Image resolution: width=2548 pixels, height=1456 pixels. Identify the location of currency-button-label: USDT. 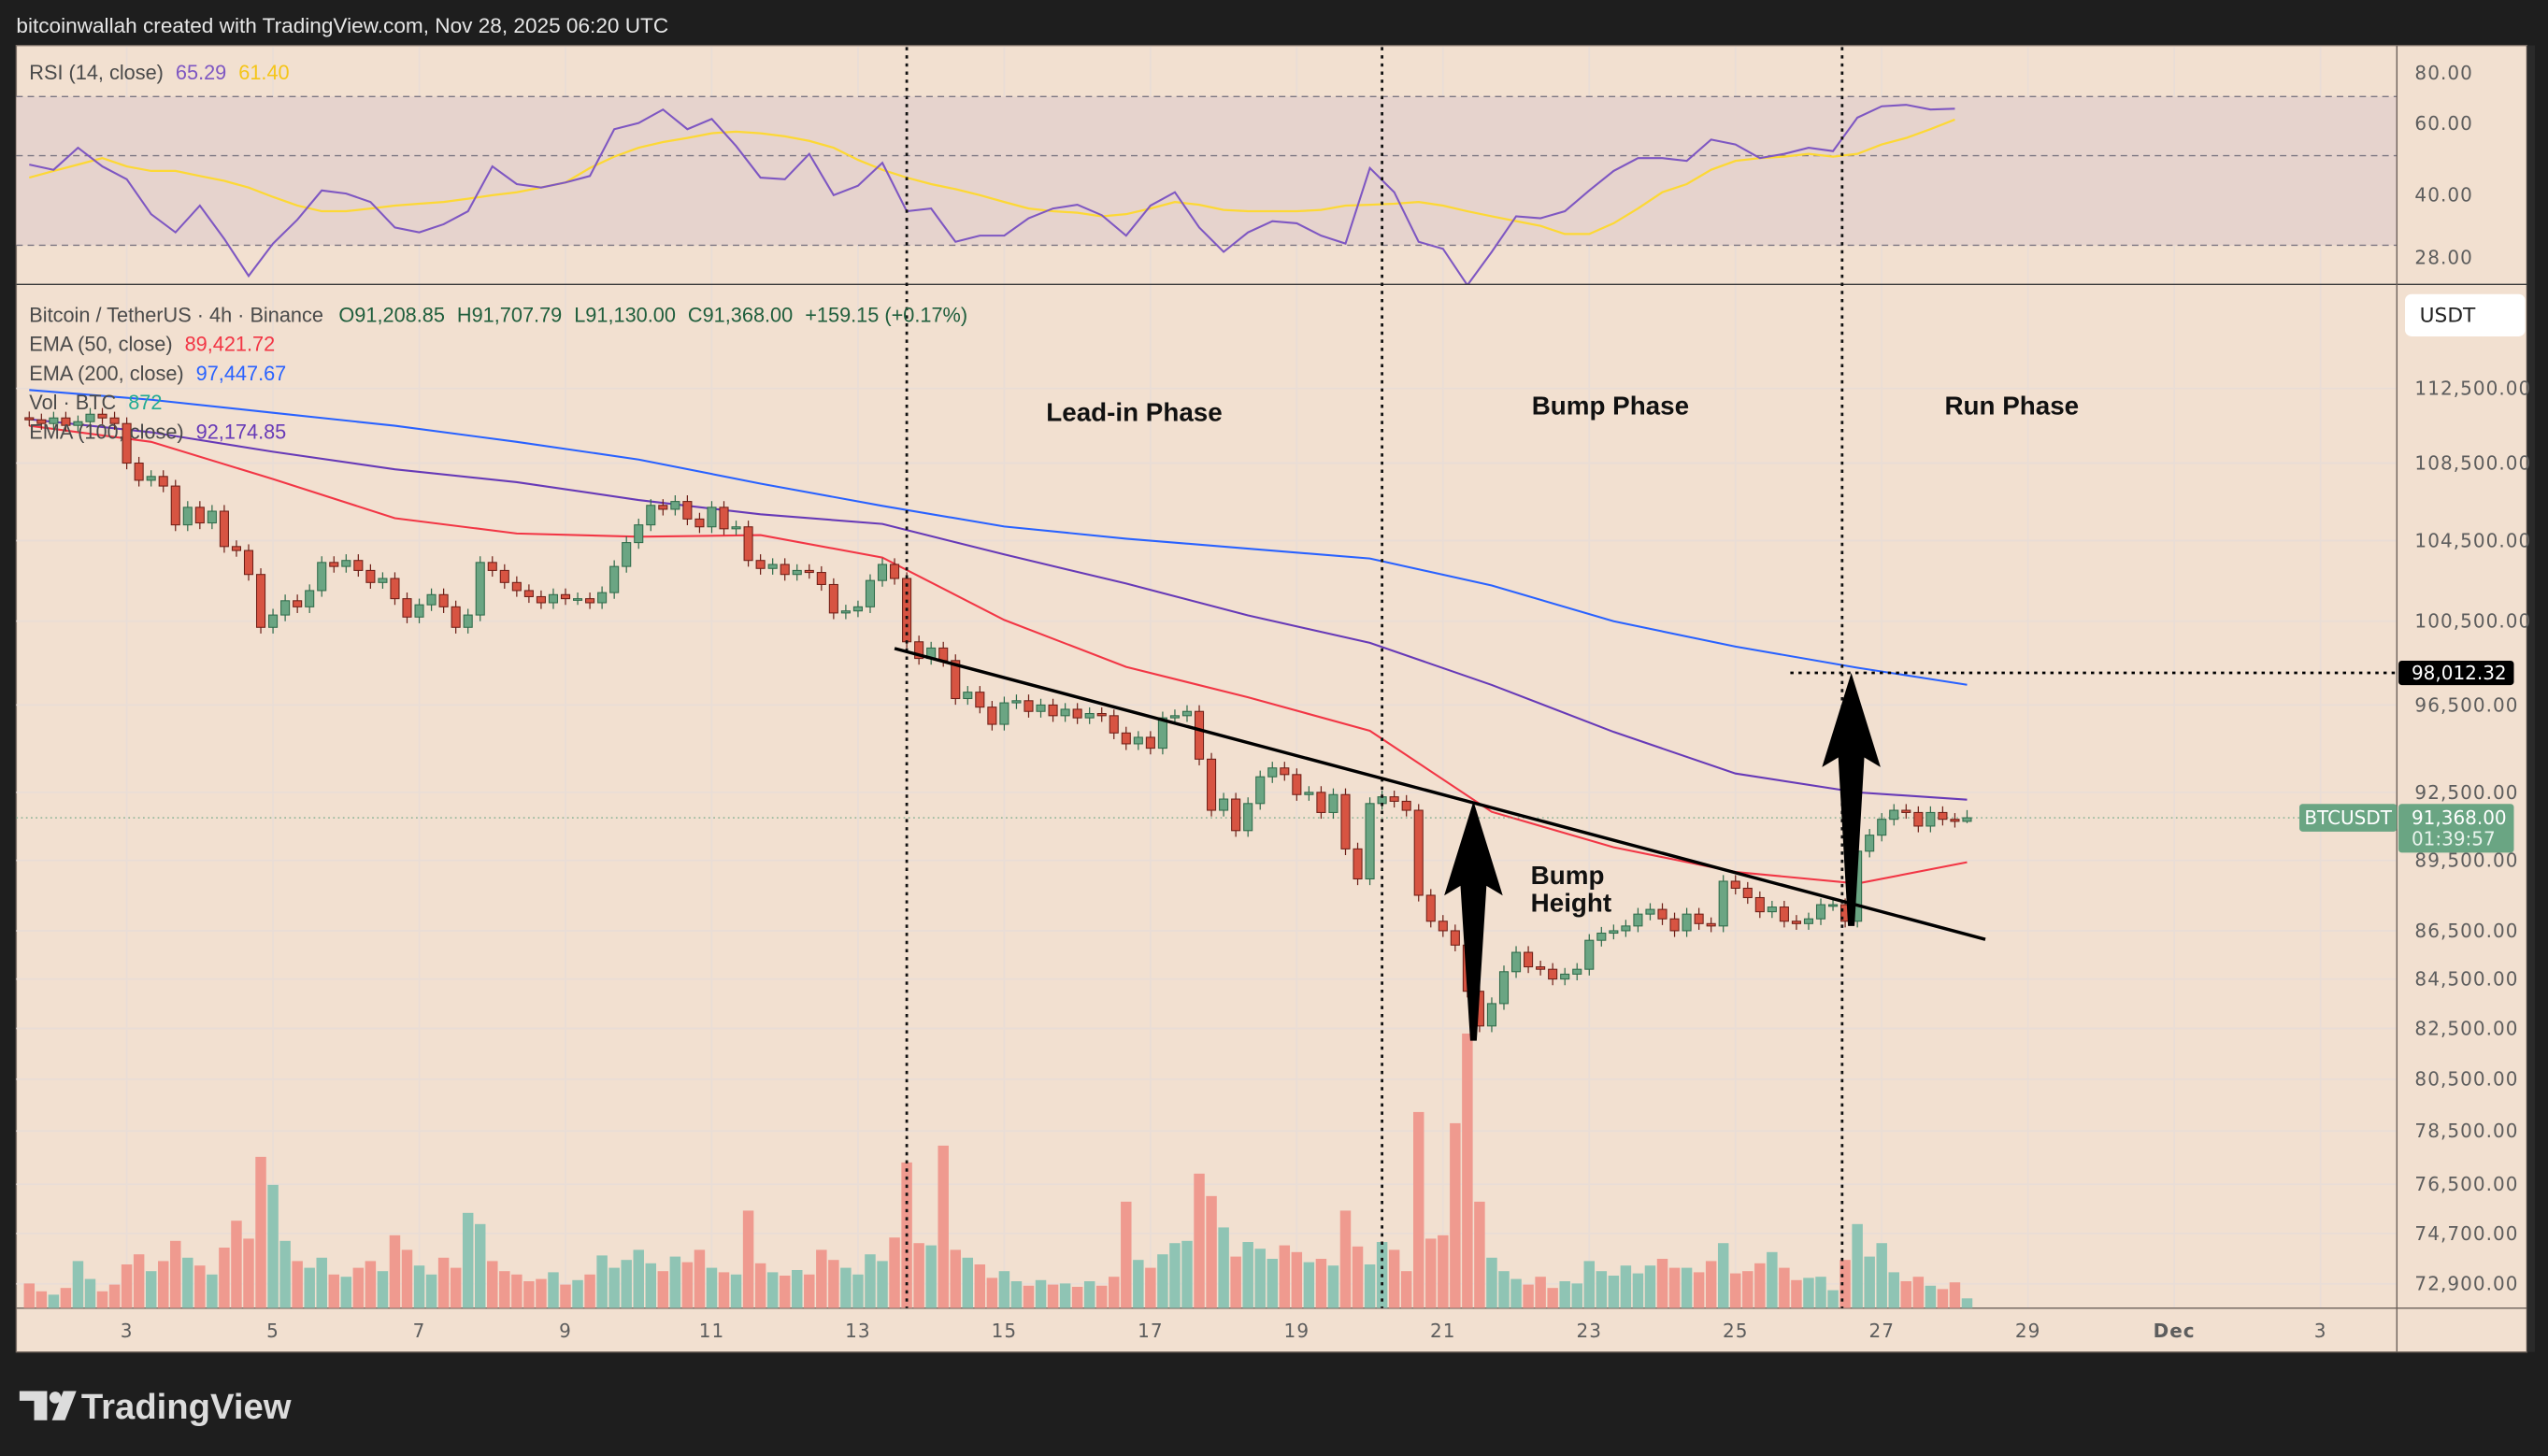
(2448, 315).